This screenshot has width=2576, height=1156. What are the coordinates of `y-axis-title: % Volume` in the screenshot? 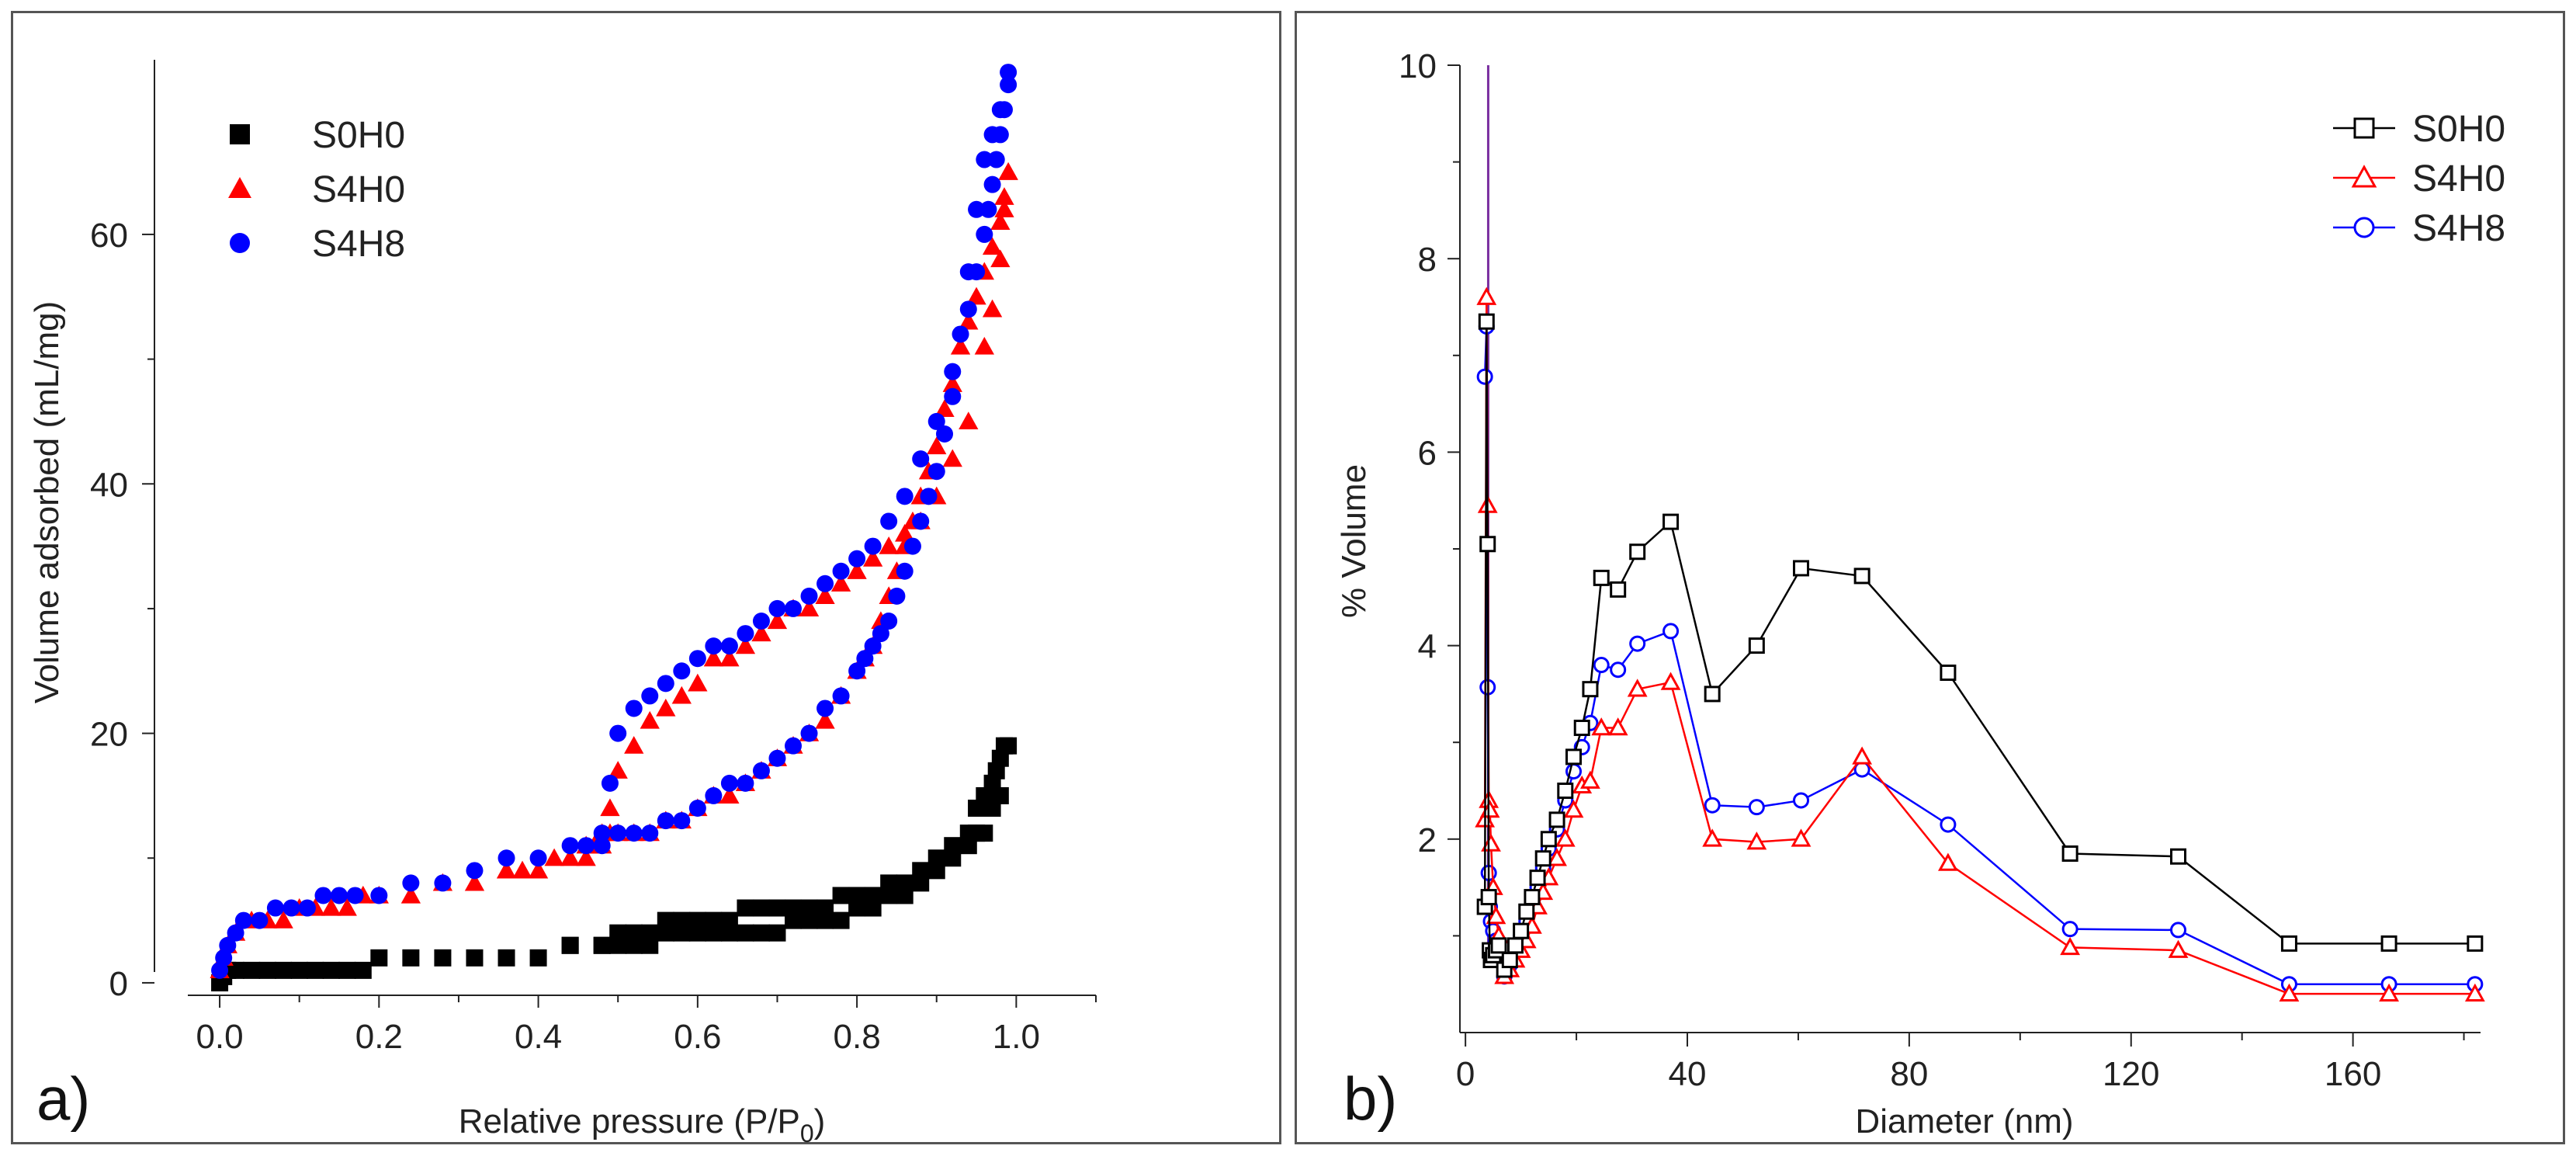 It's located at (1354, 541).